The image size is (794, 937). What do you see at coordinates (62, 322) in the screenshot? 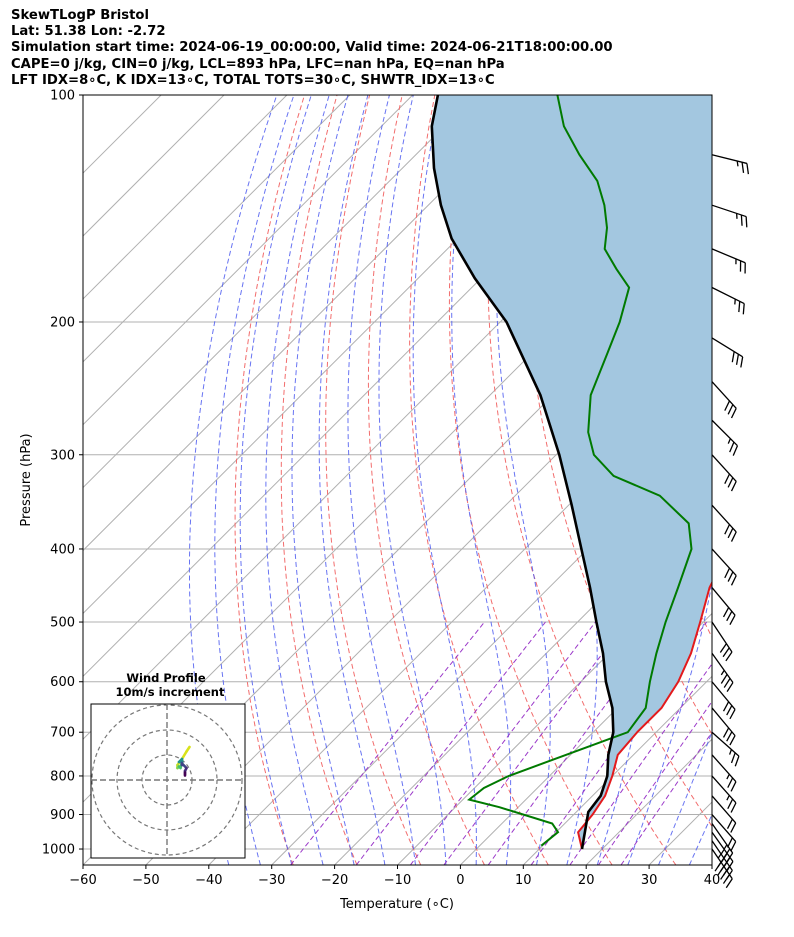
I see `y-tick-label: 200` at bounding box center [62, 322].